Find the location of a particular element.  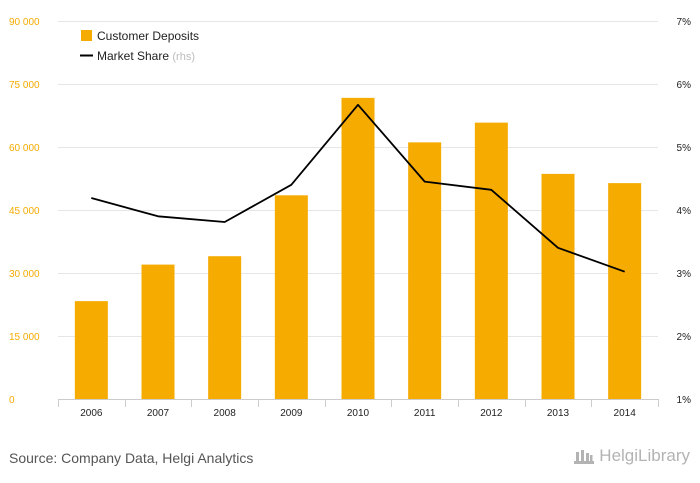

y-right-tick-label: 2% is located at coordinates (684, 337).